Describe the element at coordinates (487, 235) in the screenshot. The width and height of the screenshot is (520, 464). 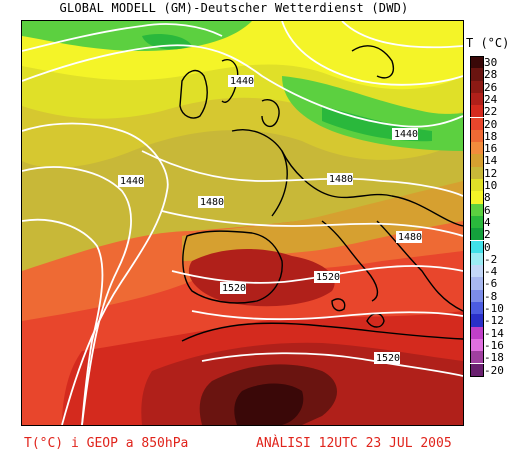
I see `legend-tick-label: 2` at that location.